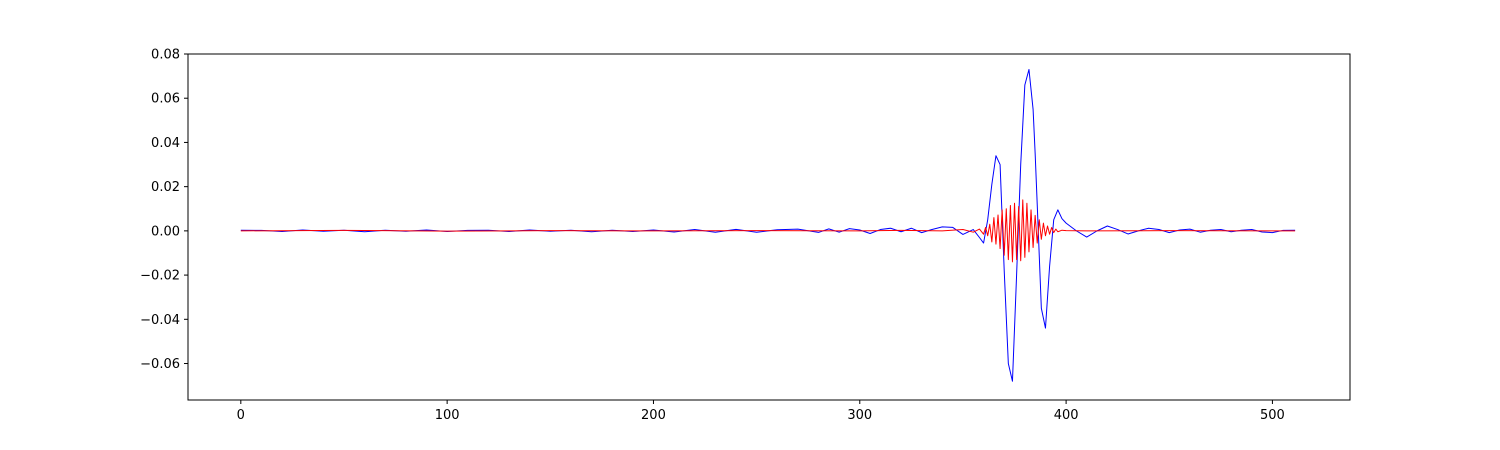 This screenshot has height=450, width=1500. I want to click on x-tick-label: 100, so click(447, 415).